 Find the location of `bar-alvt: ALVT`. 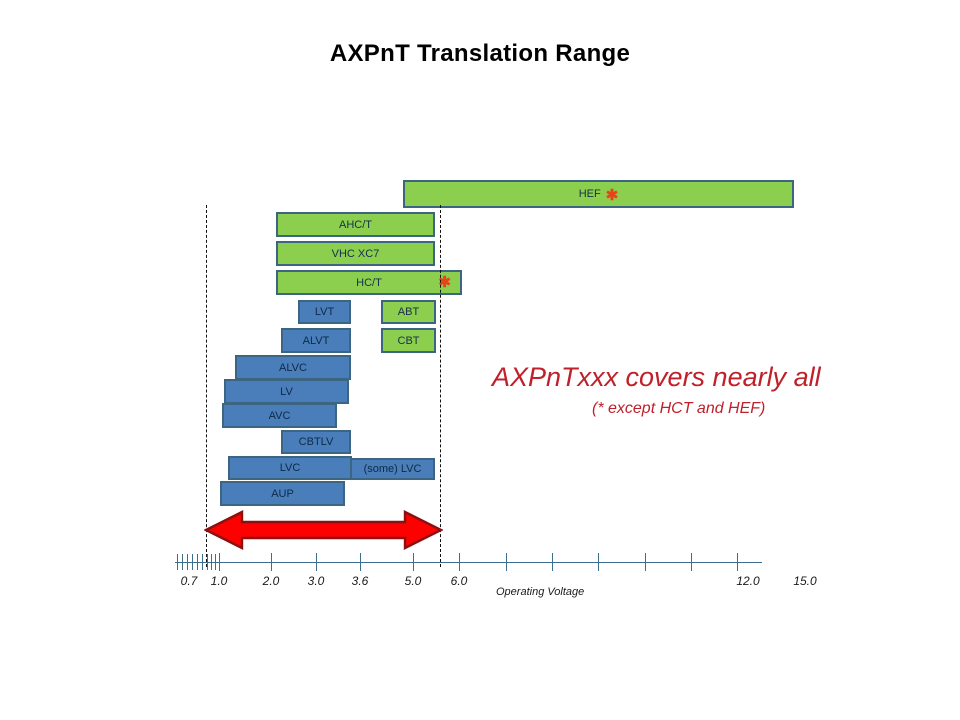

bar-alvt: ALVT is located at coordinates (316, 340).